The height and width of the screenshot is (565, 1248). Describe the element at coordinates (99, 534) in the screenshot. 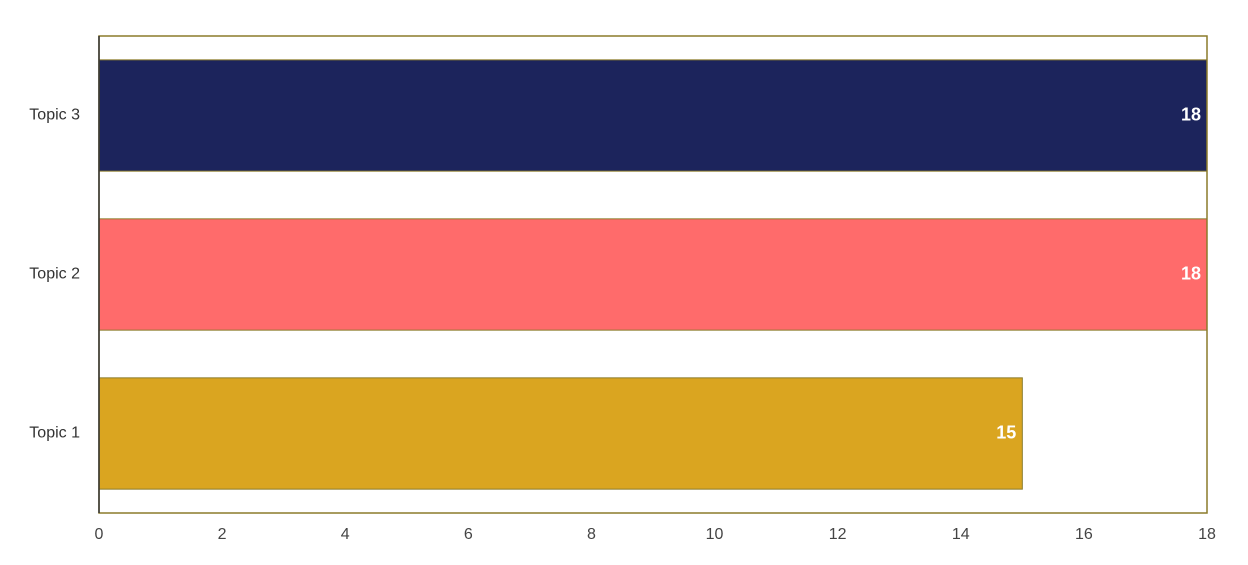

I see `x-tick-label: 0` at that location.